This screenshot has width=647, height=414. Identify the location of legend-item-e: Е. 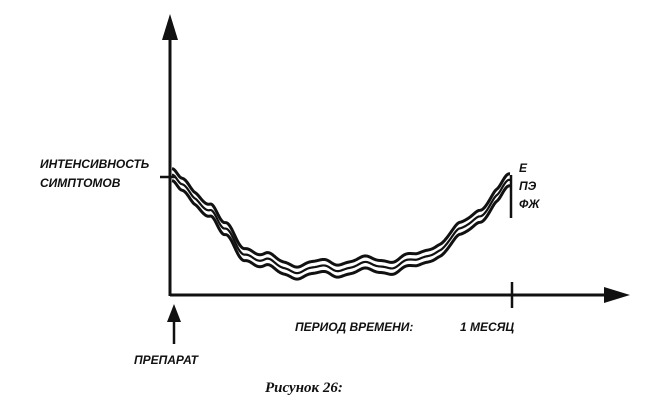
(523, 168).